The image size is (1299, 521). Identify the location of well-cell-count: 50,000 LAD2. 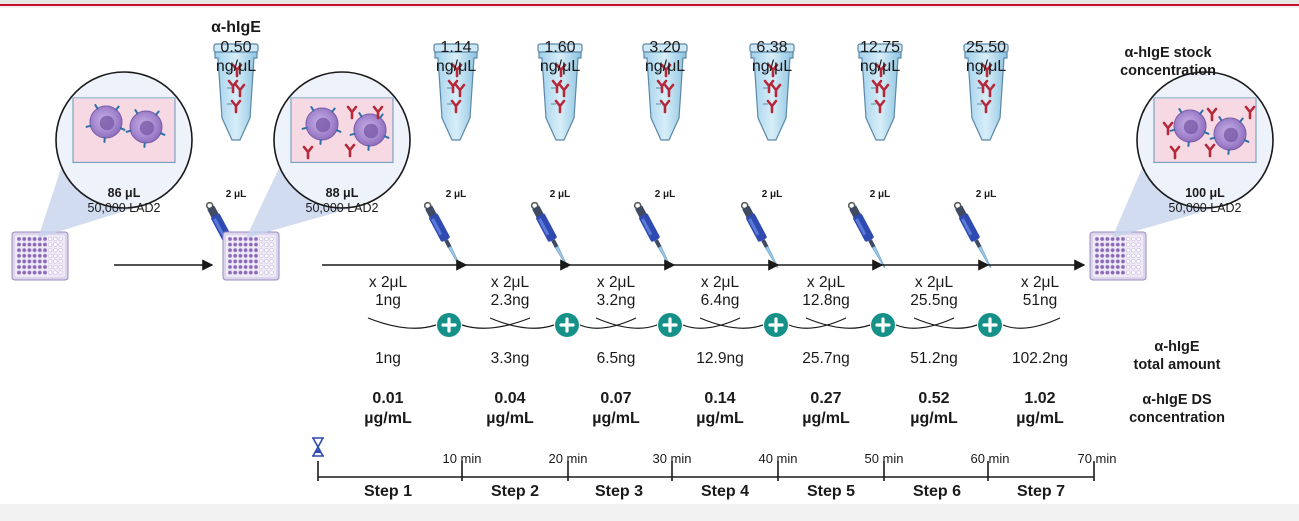
(1205, 208).